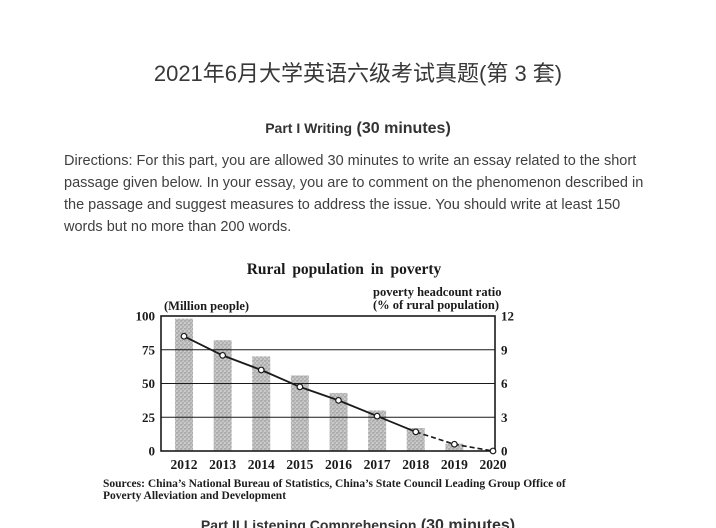  I want to click on bar-2016, so click(338, 421).